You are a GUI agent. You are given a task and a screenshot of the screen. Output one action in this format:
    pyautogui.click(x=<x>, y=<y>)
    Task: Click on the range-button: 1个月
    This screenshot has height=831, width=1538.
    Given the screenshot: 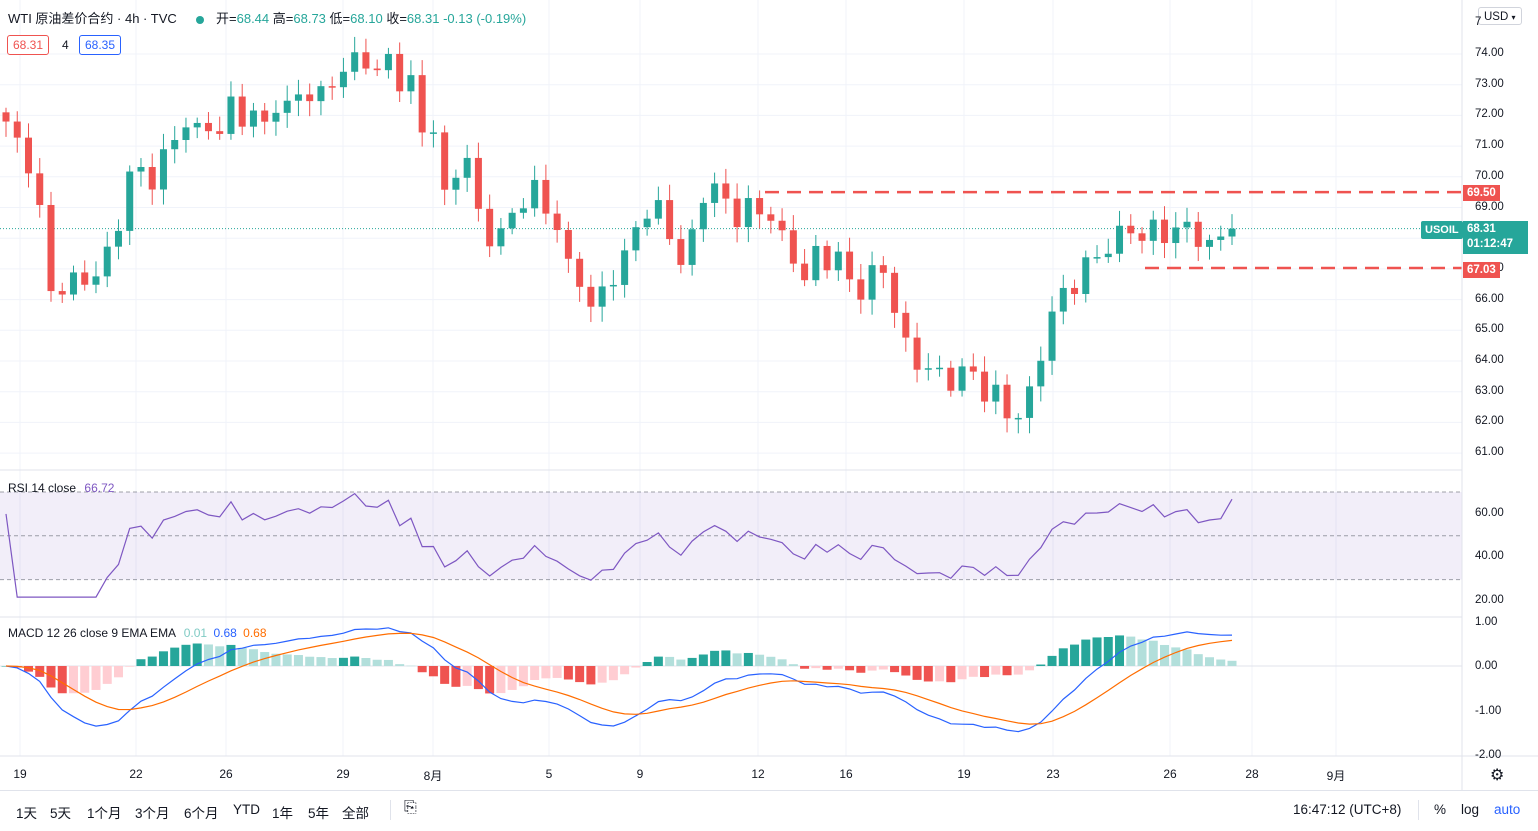 What is the action you would take?
    pyautogui.click(x=104, y=813)
    